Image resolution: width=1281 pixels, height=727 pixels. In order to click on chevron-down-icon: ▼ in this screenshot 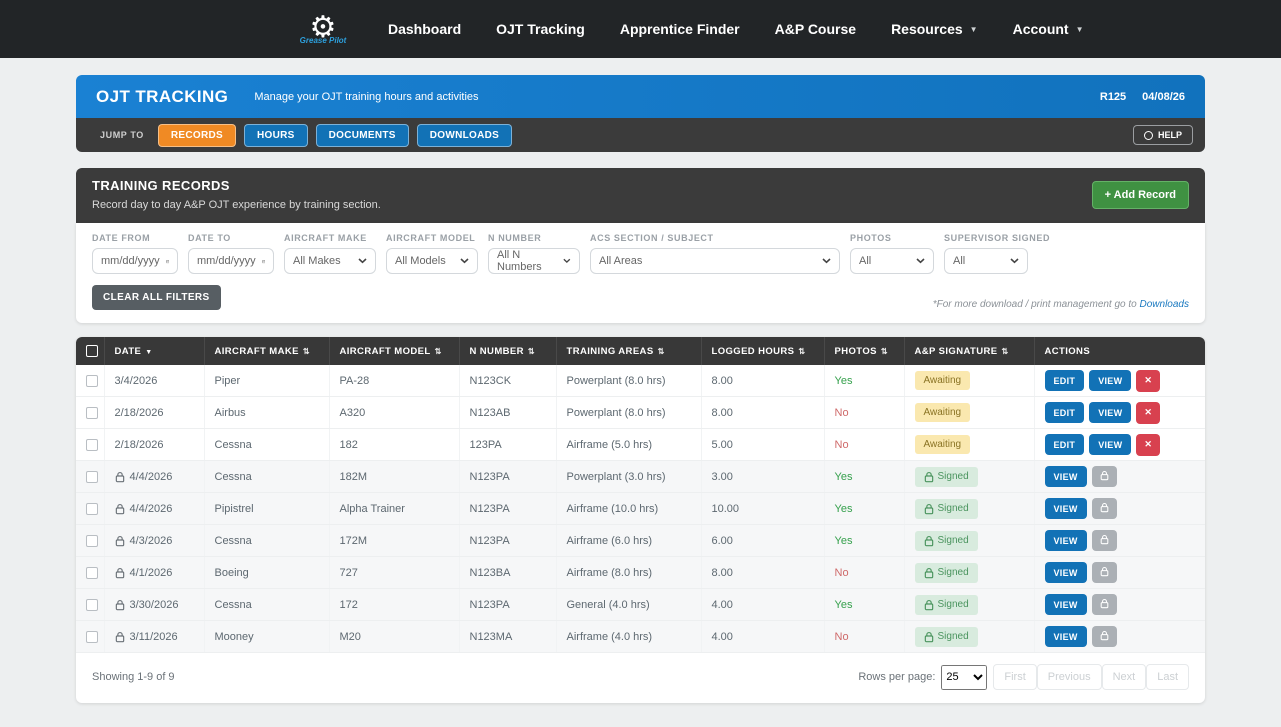, I will do `click(973, 29)`.